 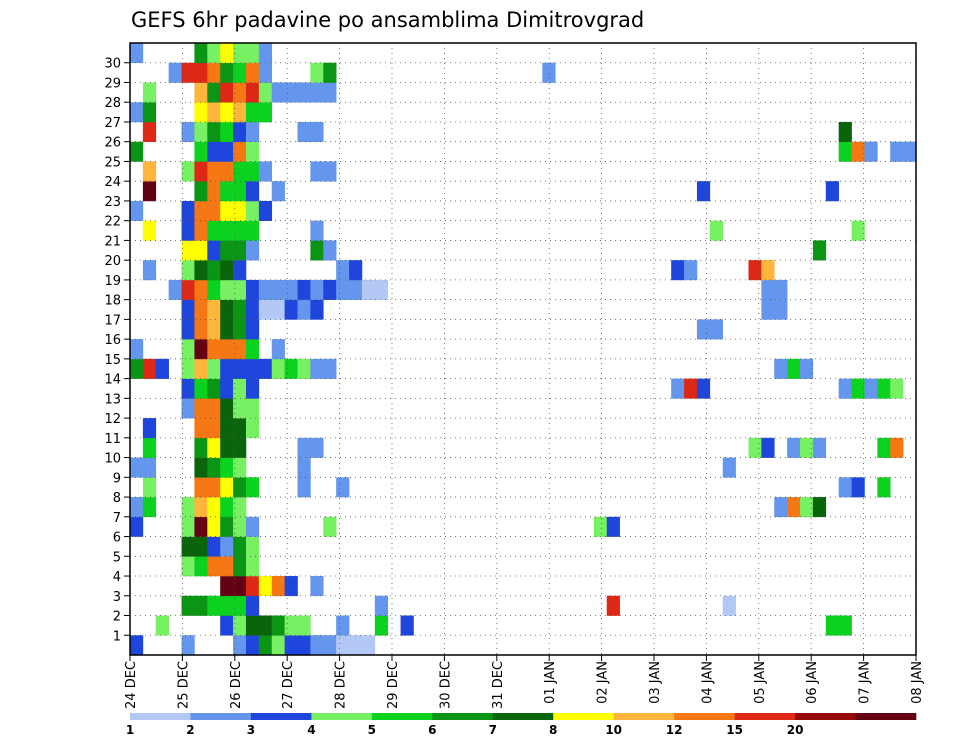 I want to click on y-tick-label: 29, so click(x=112, y=83).